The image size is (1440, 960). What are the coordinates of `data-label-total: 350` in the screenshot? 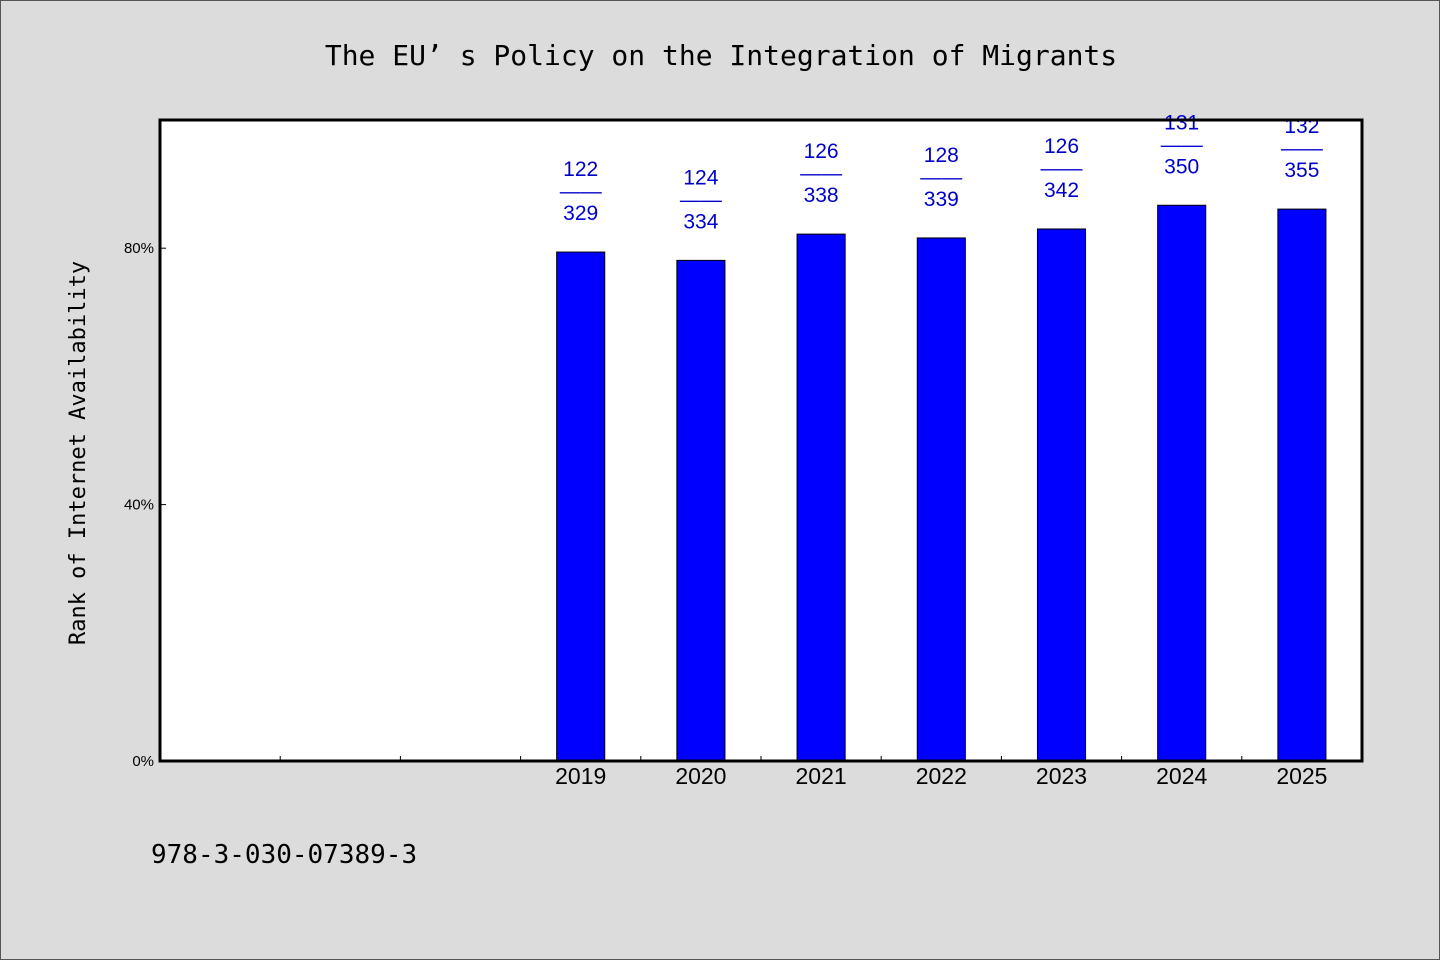 It's located at (1181, 166).